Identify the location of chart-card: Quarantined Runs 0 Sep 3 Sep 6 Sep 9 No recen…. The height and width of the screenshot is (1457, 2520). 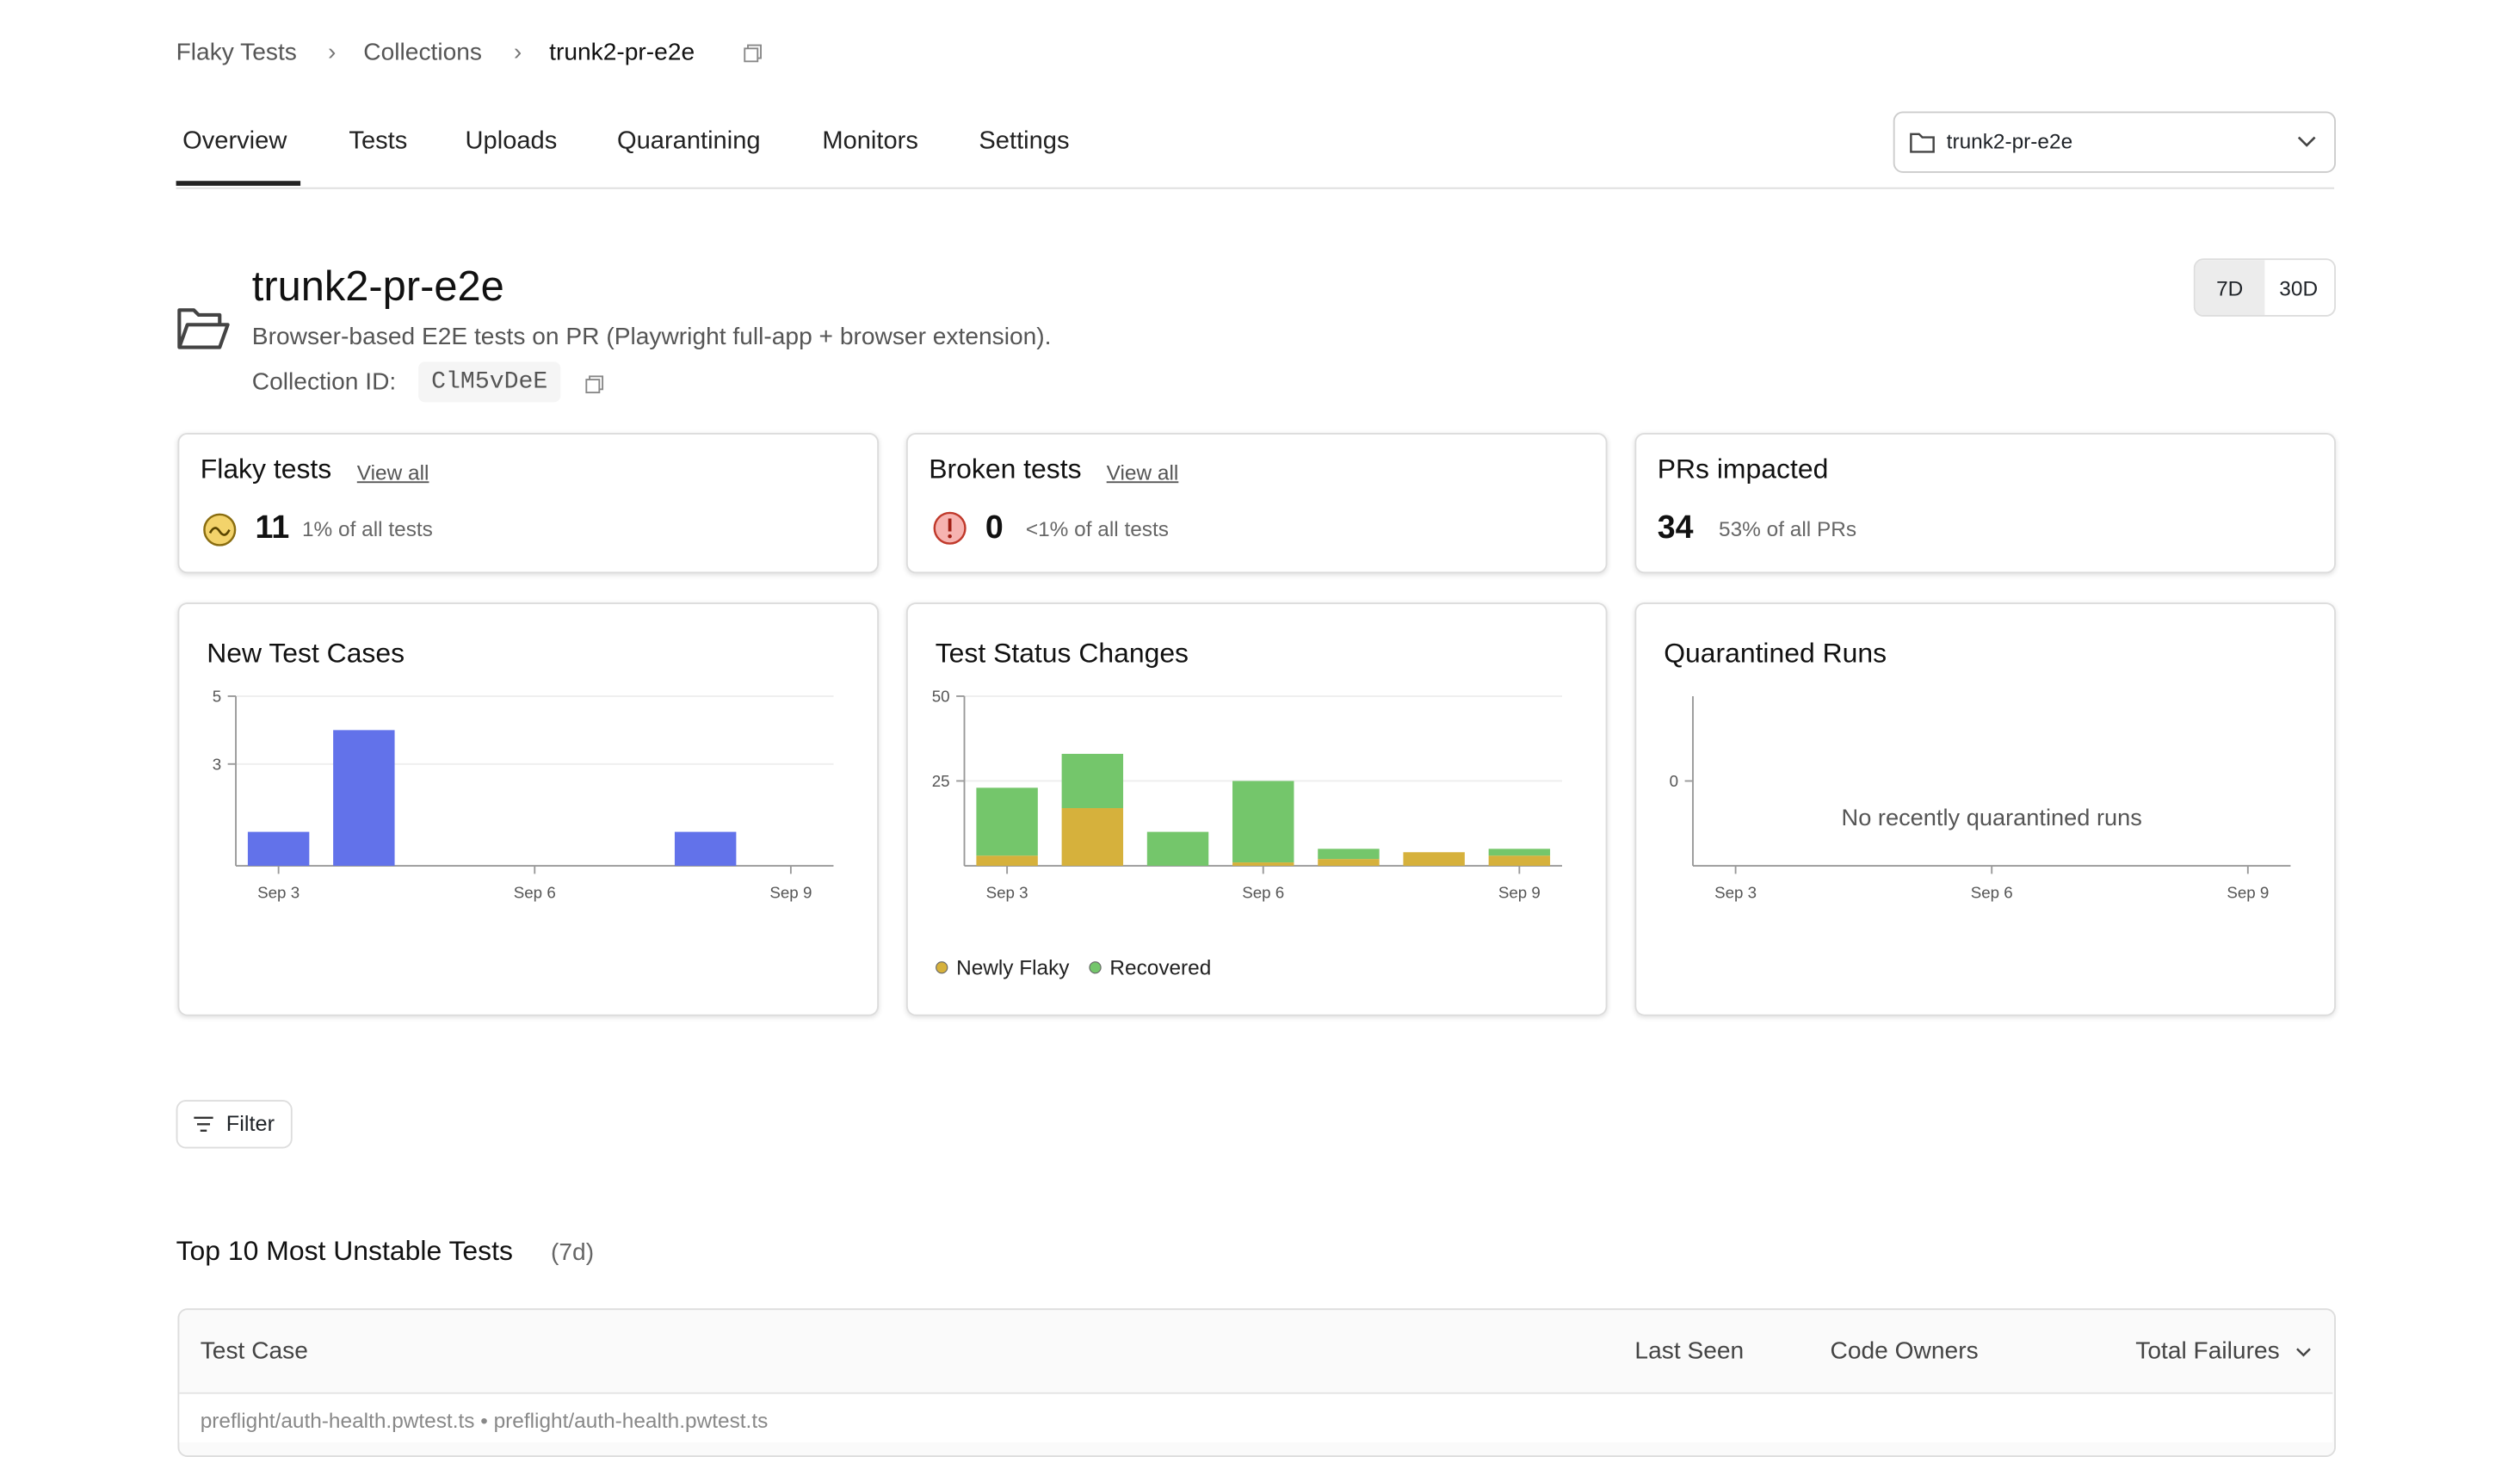
(1985, 809).